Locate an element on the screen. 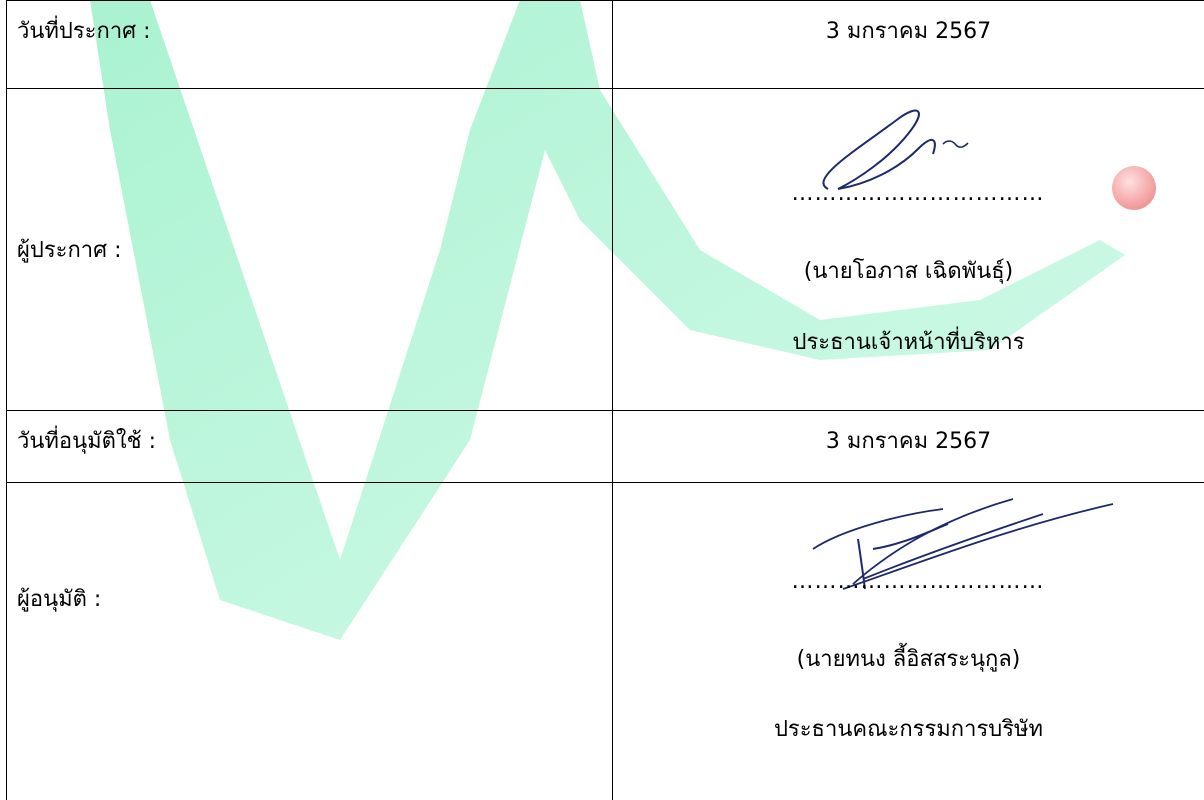 Image resolution: width=1204 pixels, height=800 pixels. cell-approve-date-label: วันที่อนุมัติใช้ : is located at coordinates (310, 447).